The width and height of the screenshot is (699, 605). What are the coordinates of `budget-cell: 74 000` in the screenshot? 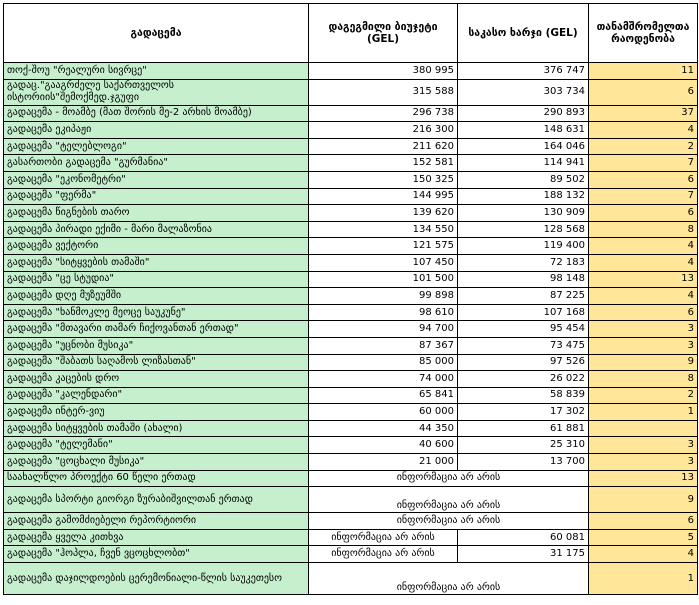 It's located at (383, 379).